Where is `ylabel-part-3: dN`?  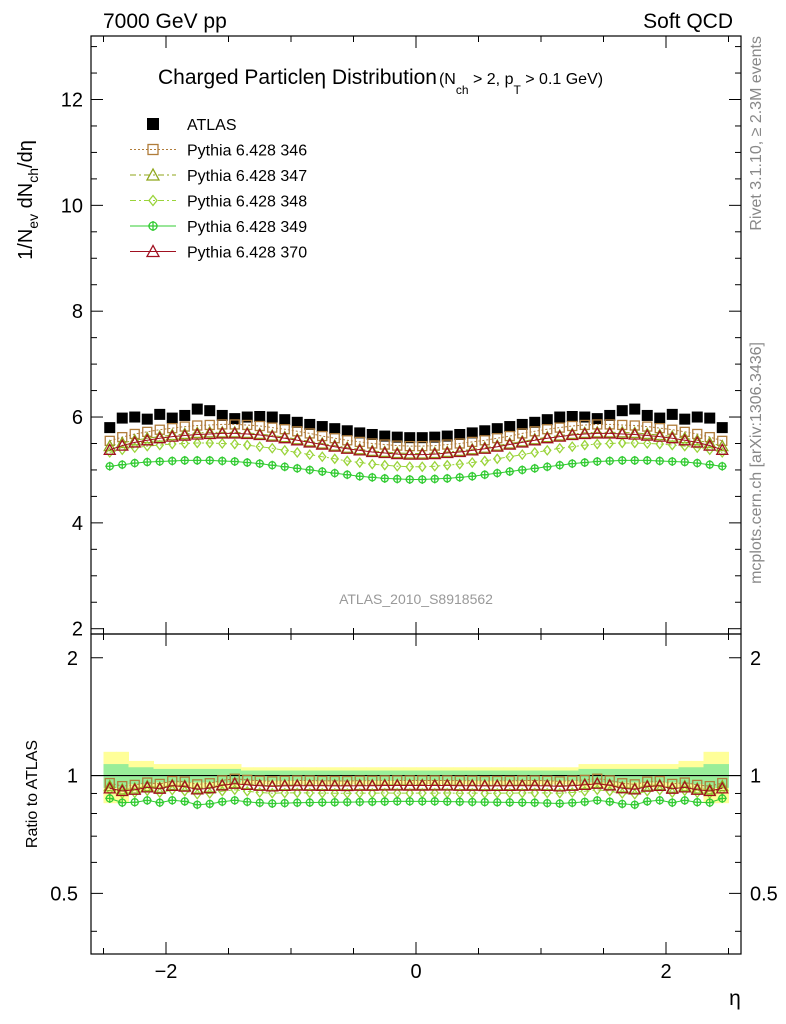
ylabel-part-3: dN is located at coordinates (26, 198).